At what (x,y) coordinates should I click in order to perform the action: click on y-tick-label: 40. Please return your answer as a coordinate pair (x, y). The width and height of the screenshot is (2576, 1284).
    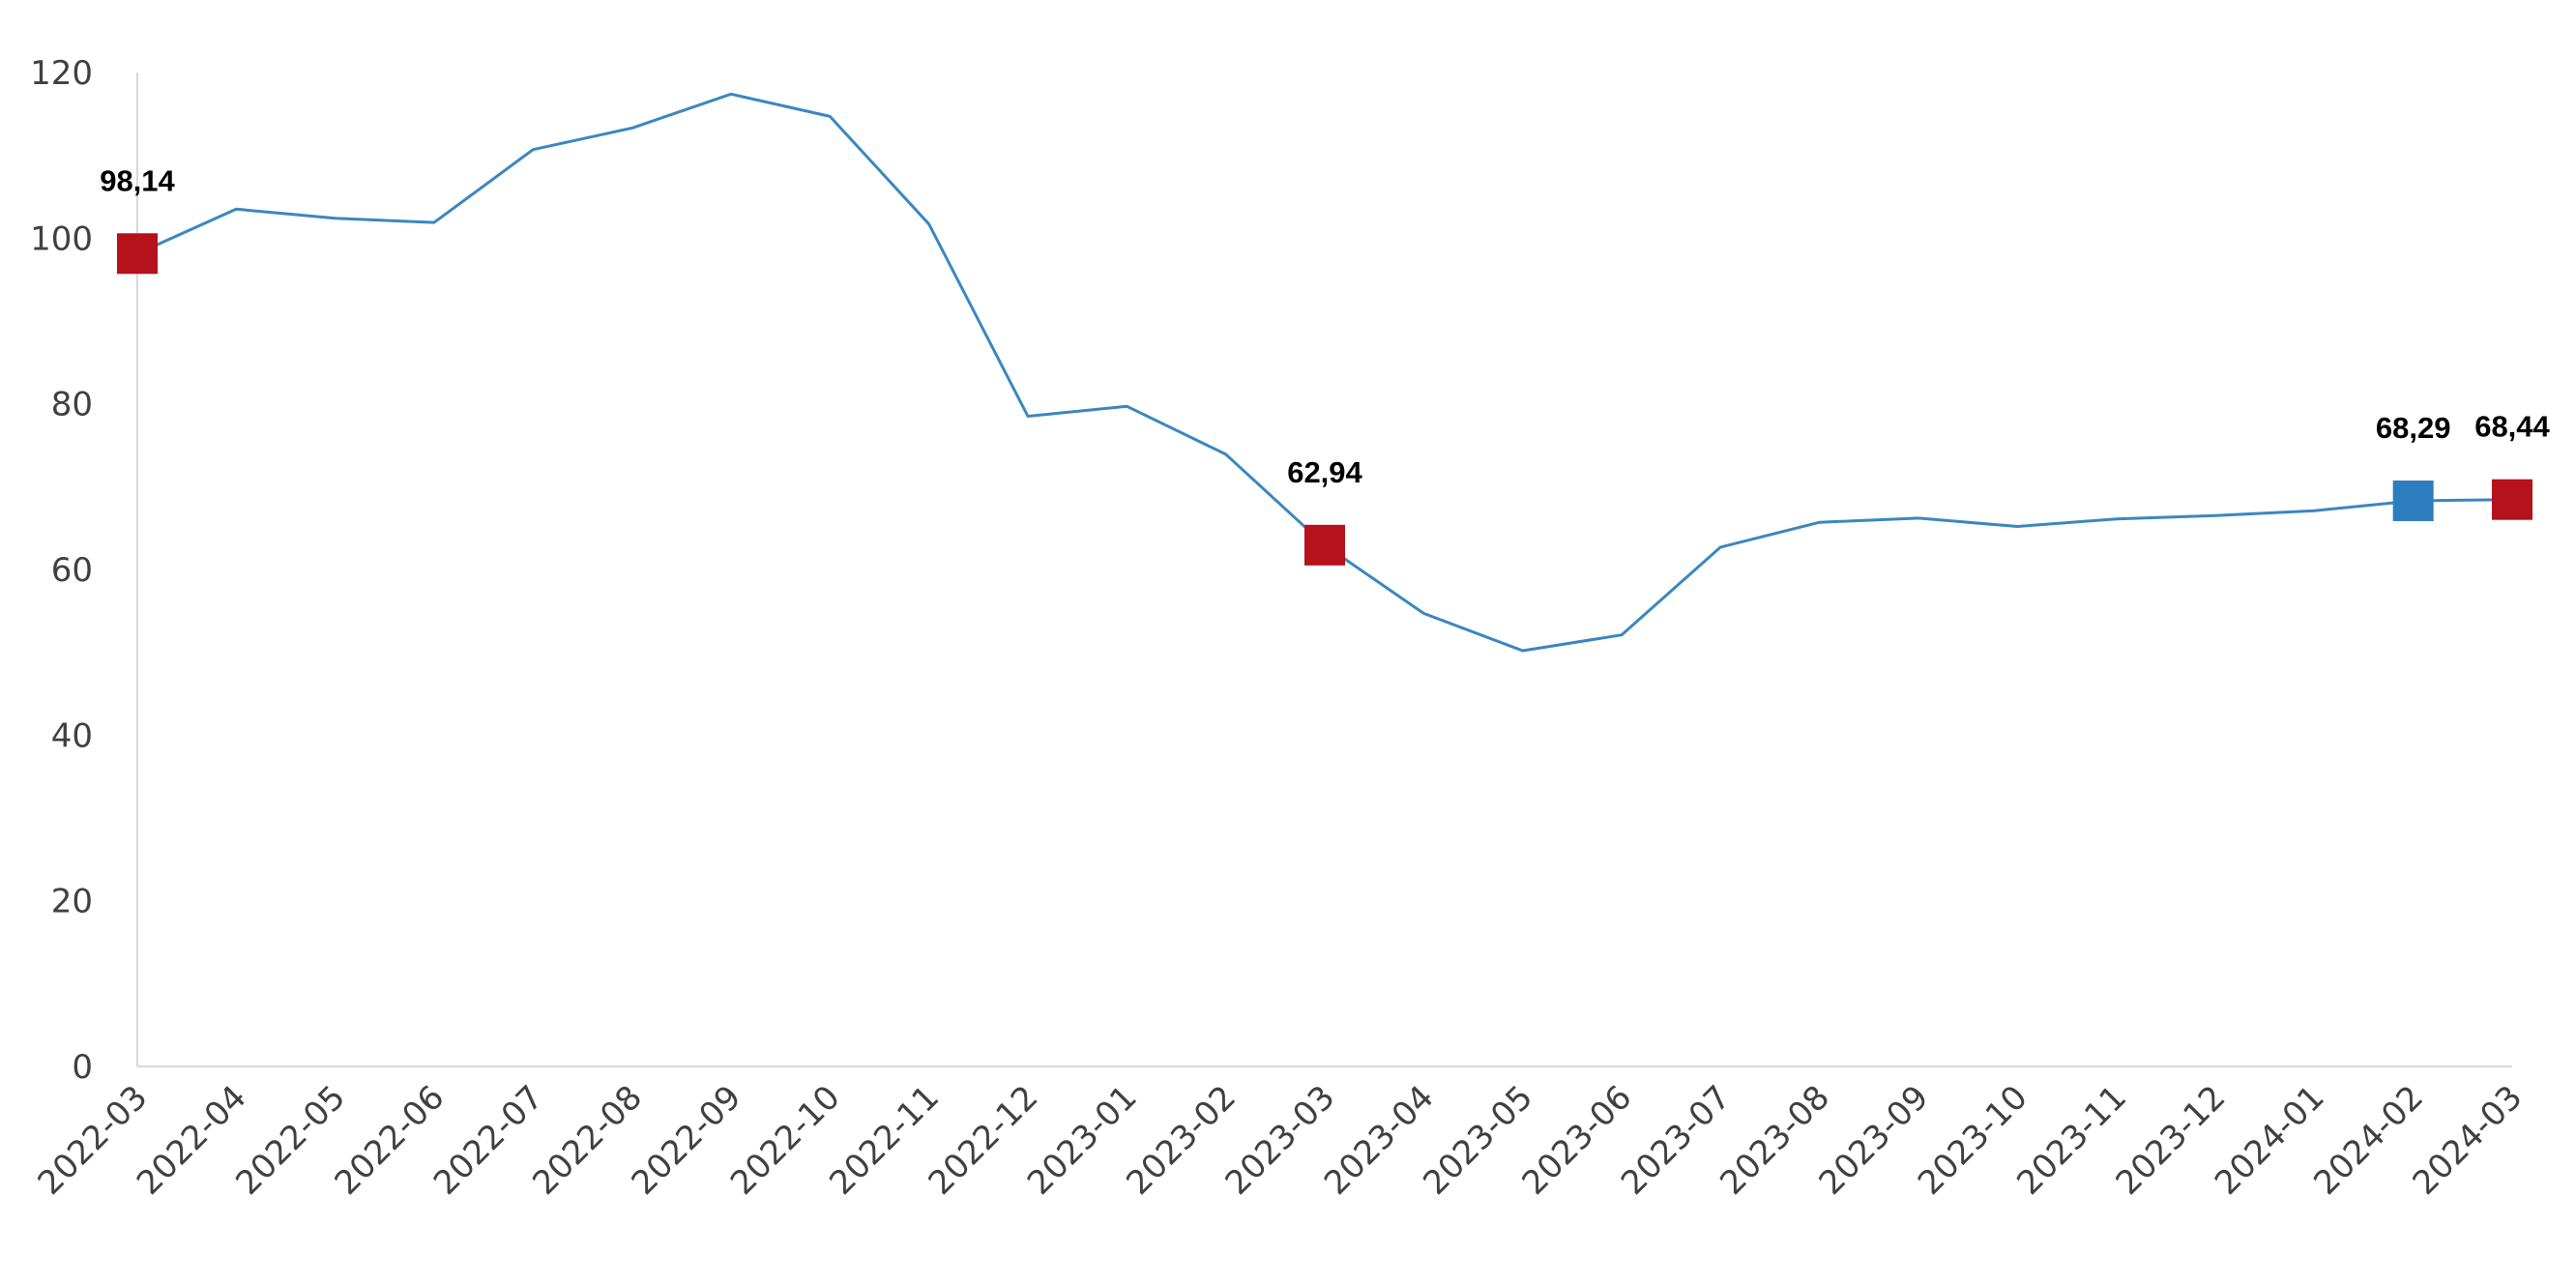
    Looking at the image, I should click on (72, 735).